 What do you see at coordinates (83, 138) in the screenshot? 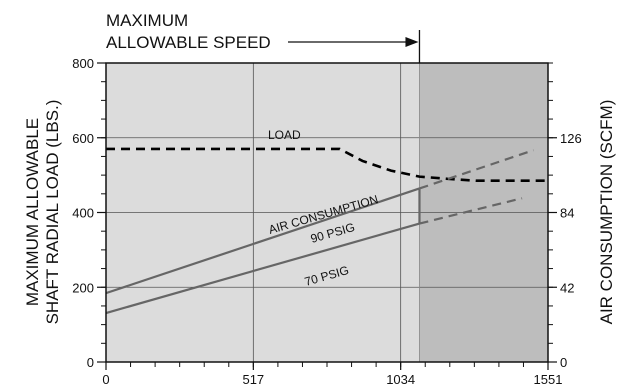
I see `y-left-tick-label: 600` at bounding box center [83, 138].